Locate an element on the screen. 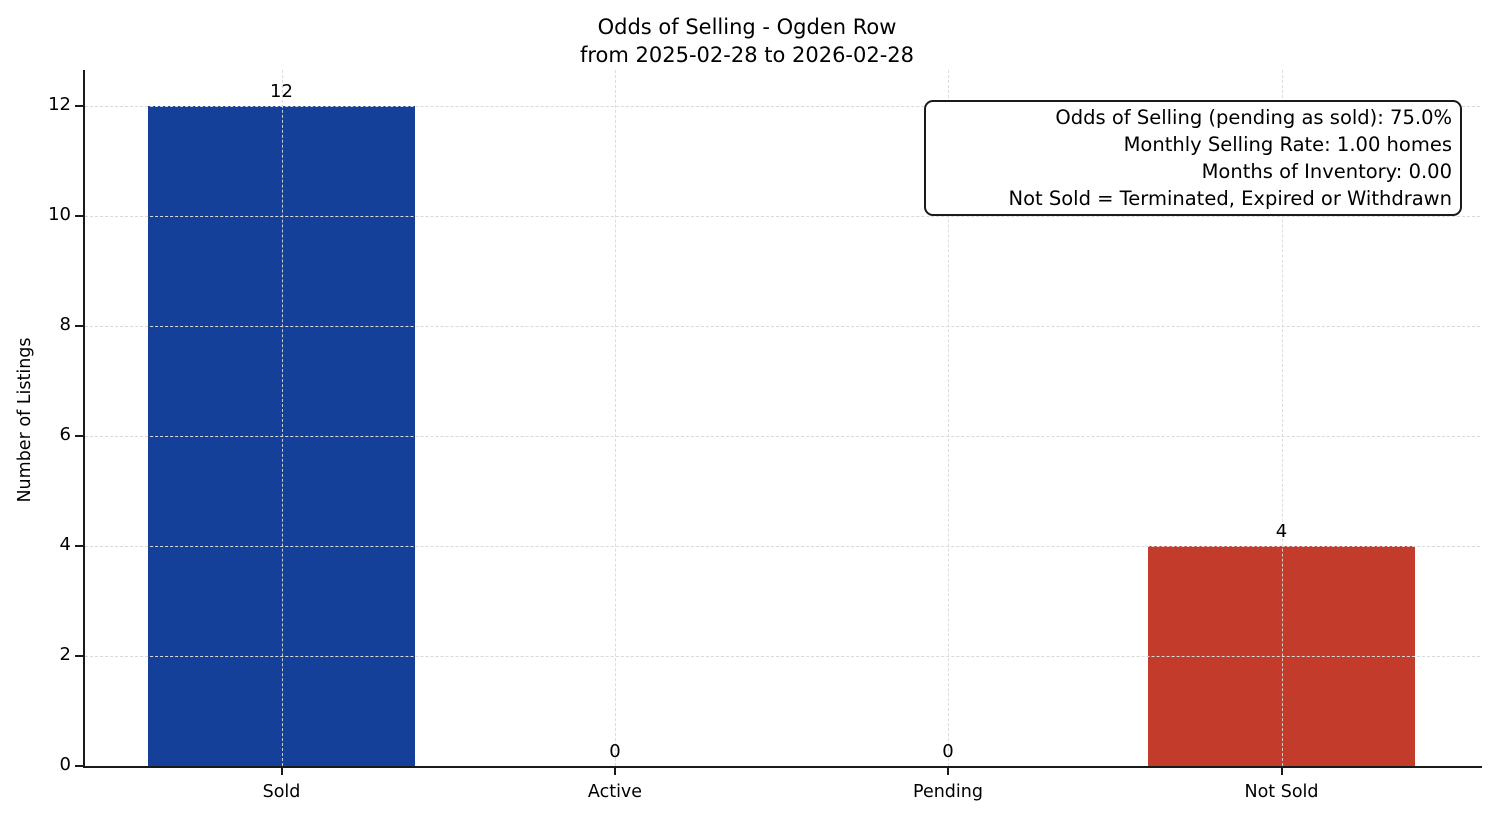 Image resolution: width=1494 pixels, height=816 pixels. y-axis-spine is located at coordinates (84, 419).